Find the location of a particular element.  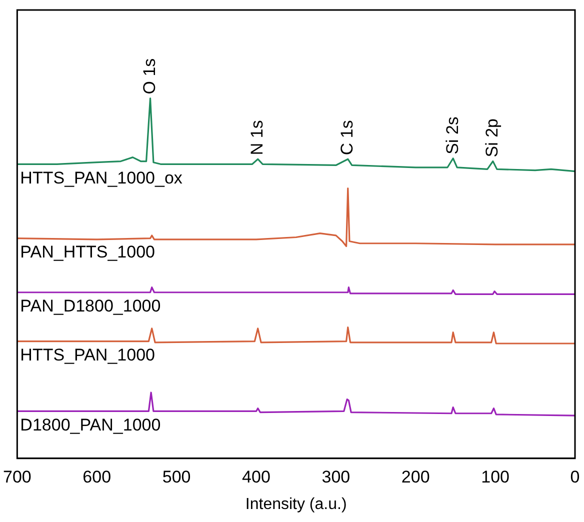

x-tick-label: 400 is located at coordinates (256, 476).